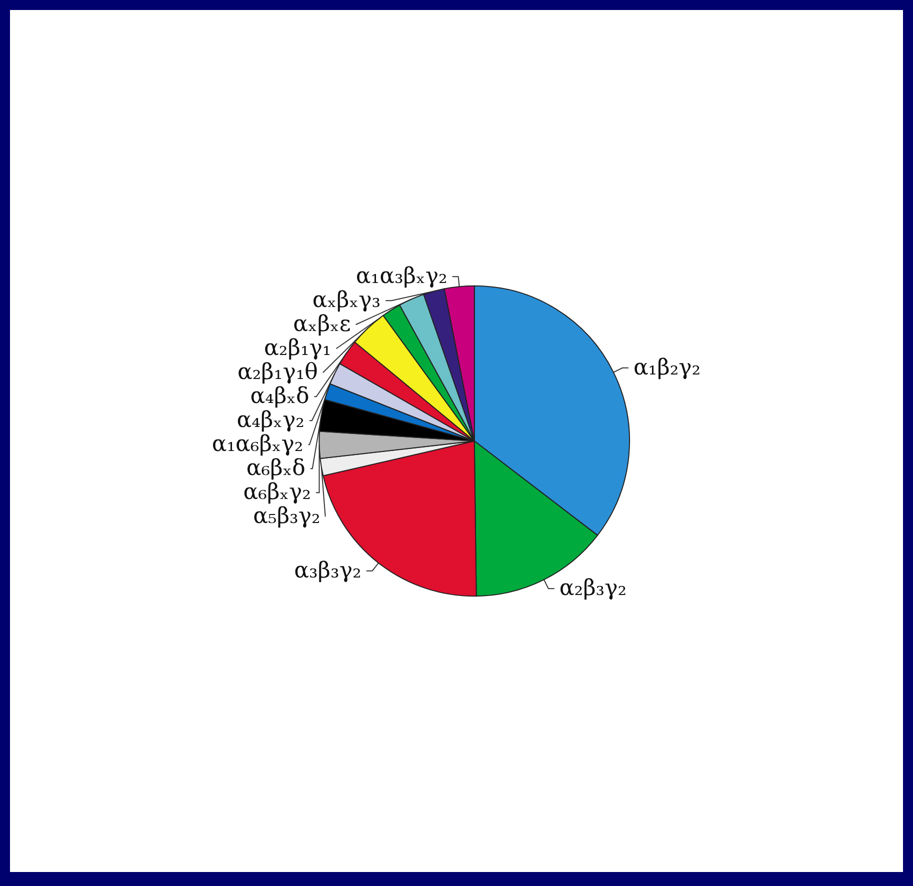 Image resolution: width=913 pixels, height=886 pixels. Describe the element at coordinates (276, 469) in the screenshot. I see `slice-label: α₆βₓδ` at that location.